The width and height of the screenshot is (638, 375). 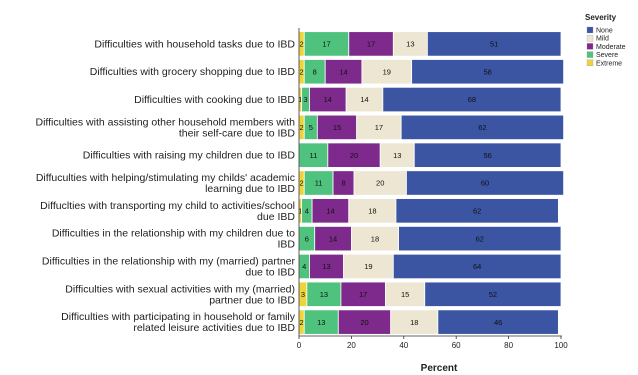 I want to click on x-tick-label: 40, so click(x=403, y=345).